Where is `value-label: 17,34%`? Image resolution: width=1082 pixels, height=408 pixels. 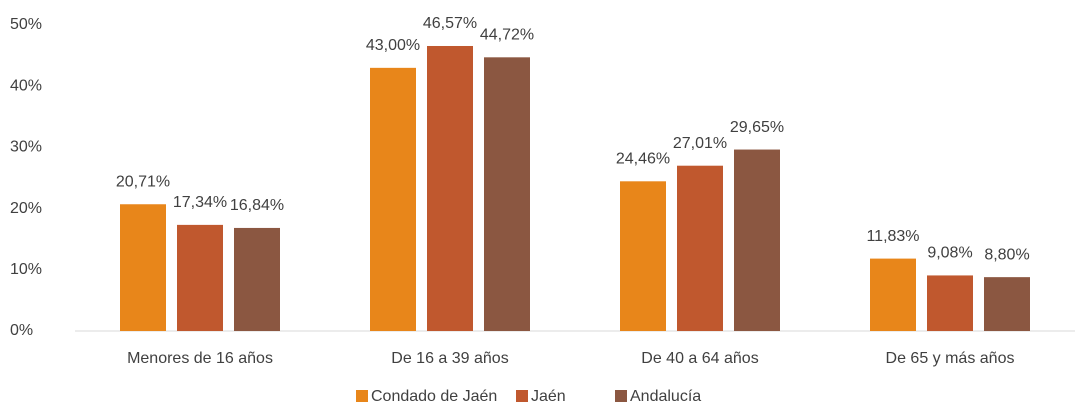
value-label: 17,34% is located at coordinates (200, 202).